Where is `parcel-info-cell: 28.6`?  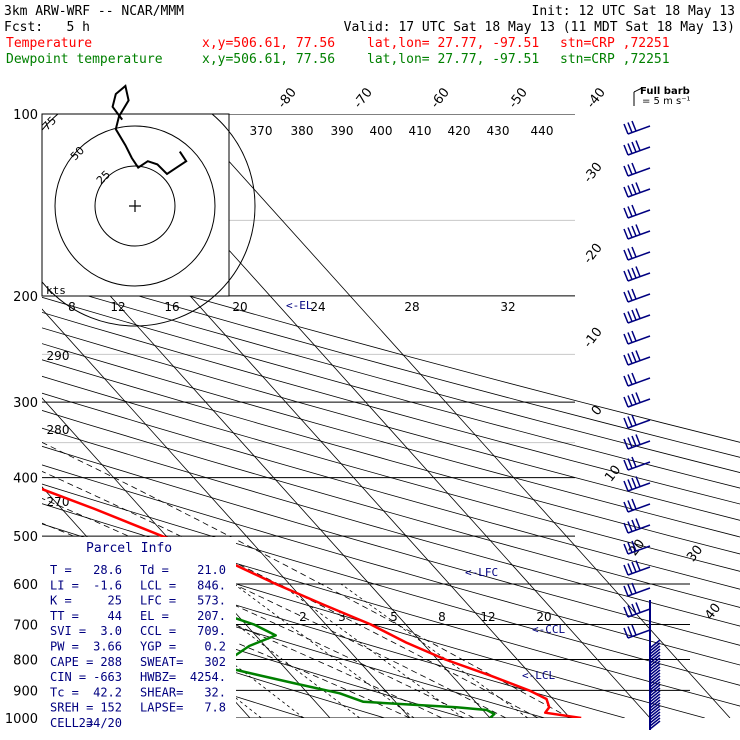 parcel-info-cell: 28.6 is located at coordinates (107, 570).